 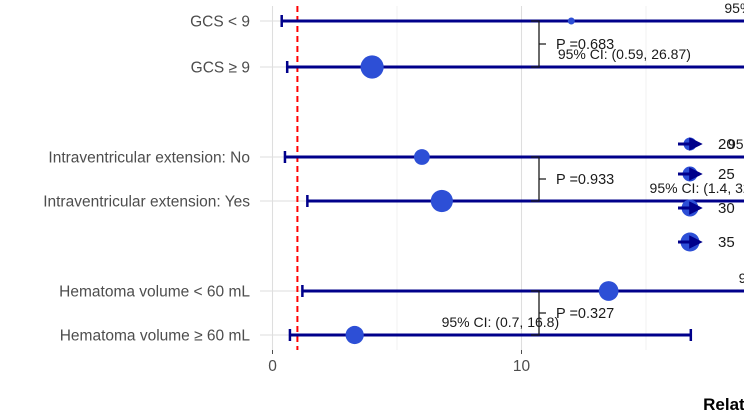 What do you see at coordinates (726, 144) in the screenshot?
I see `legend-label: 20` at bounding box center [726, 144].